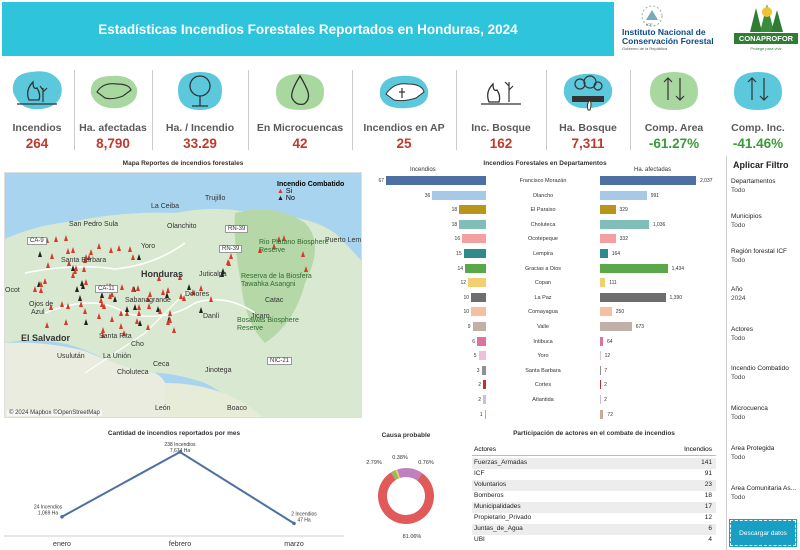 The image size is (800, 550). I want to click on department-row: 14 Gracias a Dios 1,434, so click(545, 269).